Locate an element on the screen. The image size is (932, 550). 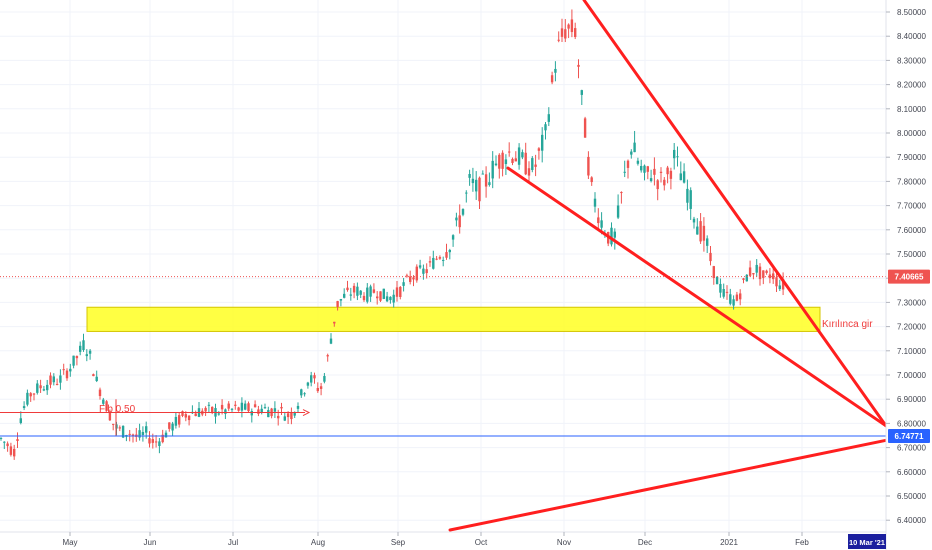
price-tick-label: 7.70000 is located at coordinates (911, 206).